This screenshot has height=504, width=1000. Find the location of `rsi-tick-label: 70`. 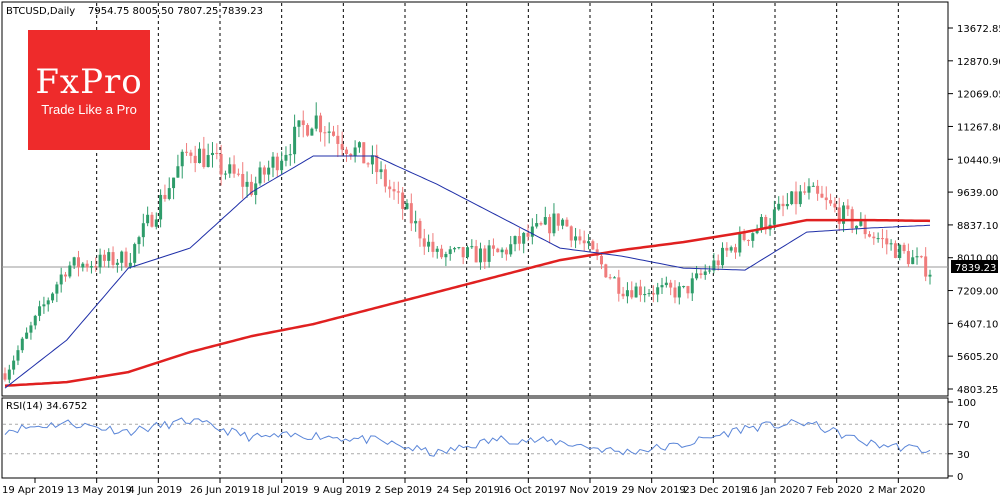

rsi-tick-label: 70 is located at coordinates (963, 425).